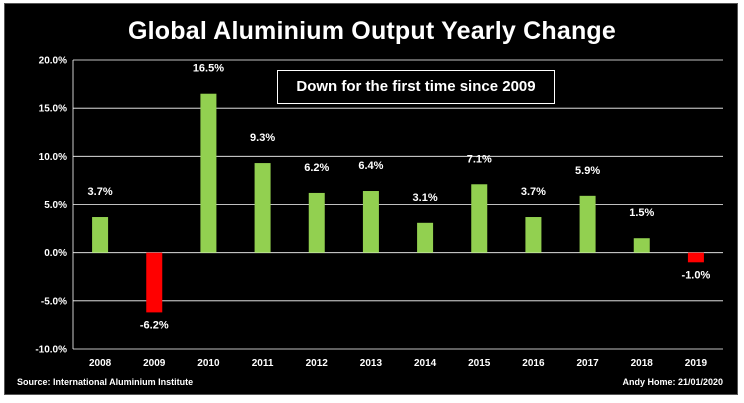  Describe the element at coordinates (100, 363) in the screenshot. I see `x-tick-label-2008: 2008` at that location.